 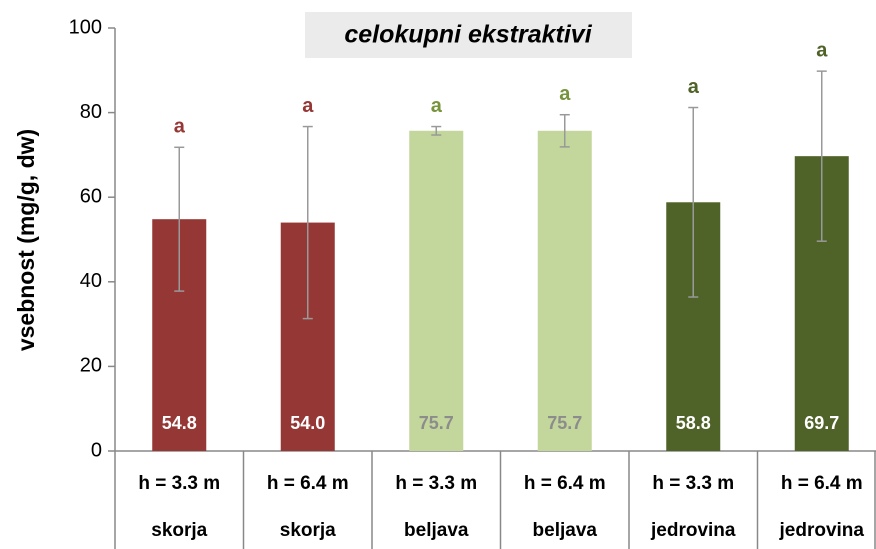 What do you see at coordinates (91, 366) in the screenshot?
I see `y-tick-label: 20` at bounding box center [91, 366].